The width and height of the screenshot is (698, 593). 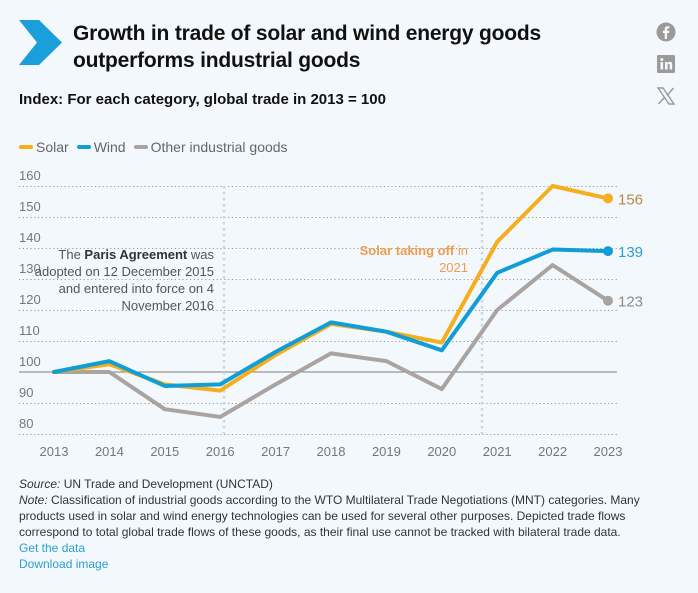 I want to click on legend-label: Wind, so click(x=109, y=147).